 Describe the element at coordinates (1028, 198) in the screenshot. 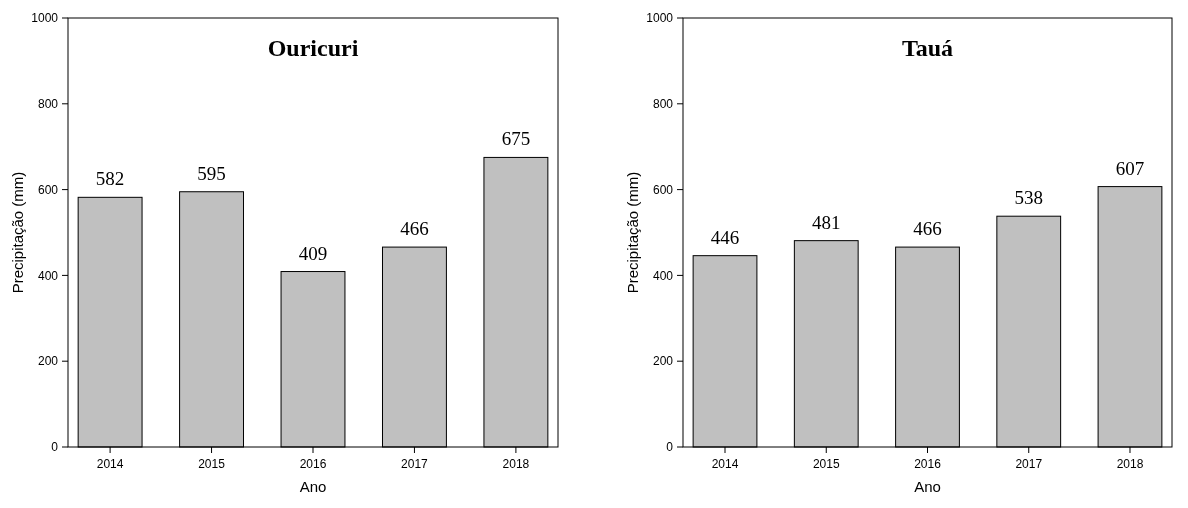

I see `data-label: 538` at that location.